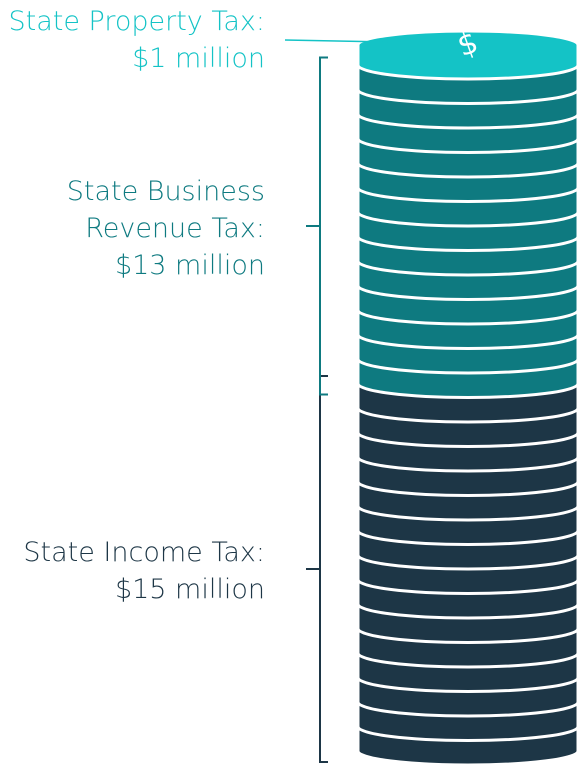  What do you see at coordinates (132, 571) in the screenshot?
I see `series-label: State Income Tax: $15 million` at bounding box center [132, 571].